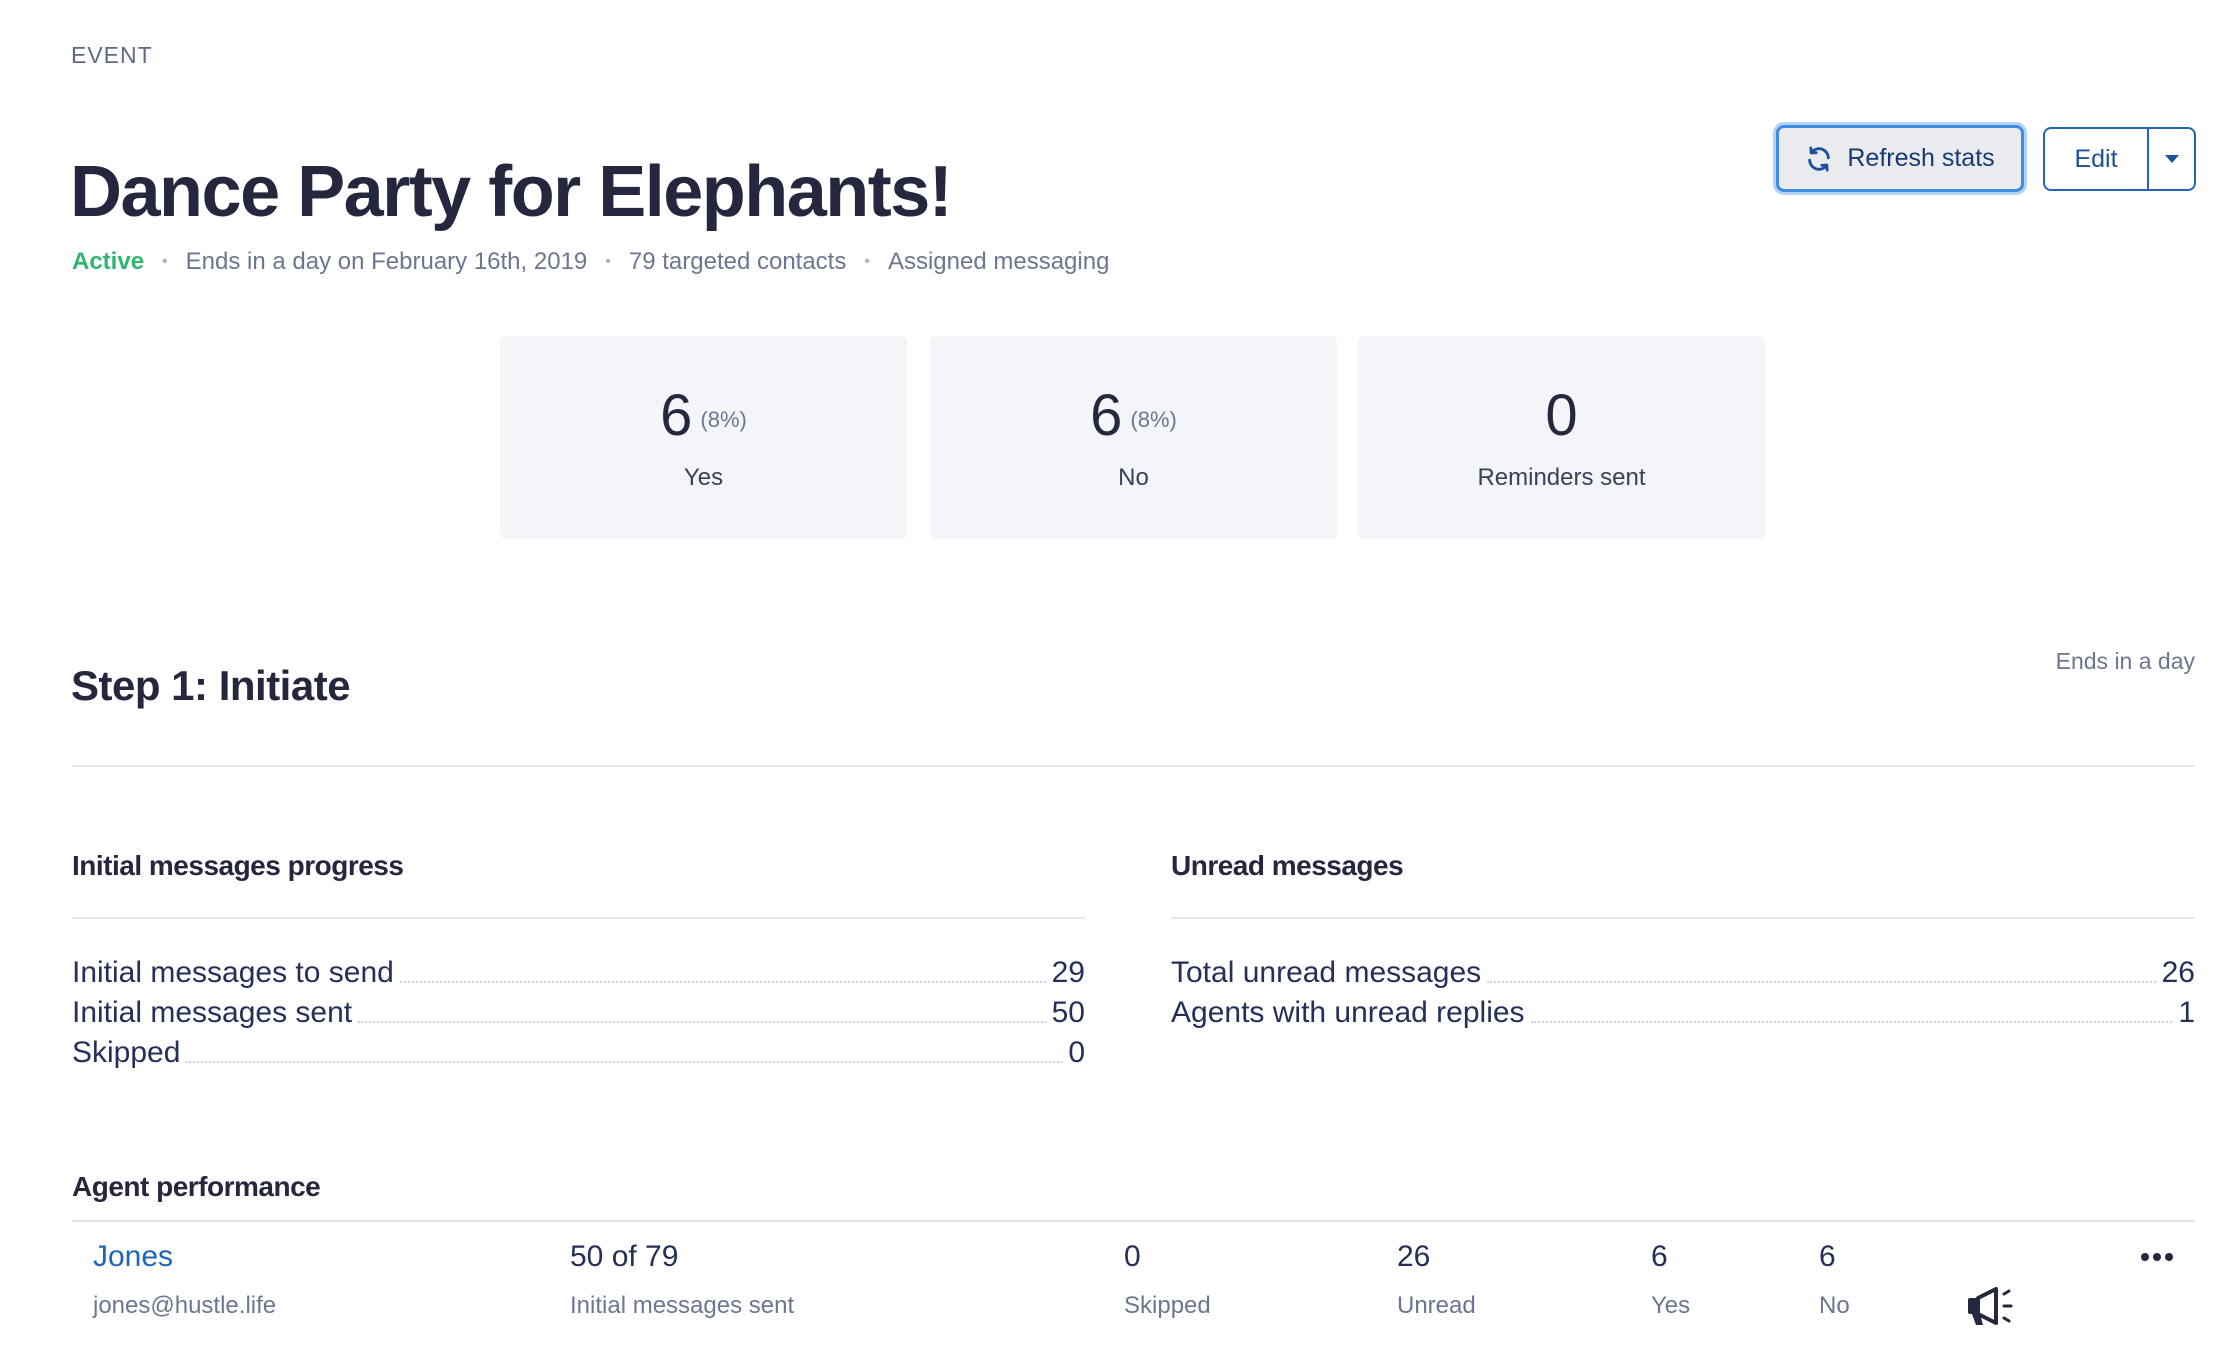 The height and width of the screenshot is (1366, 2232). What do you see at coordinates (1414, 1256) in the screenshot?
I see `agent-unread-value: 26` at bounding box center [1414, 1256].